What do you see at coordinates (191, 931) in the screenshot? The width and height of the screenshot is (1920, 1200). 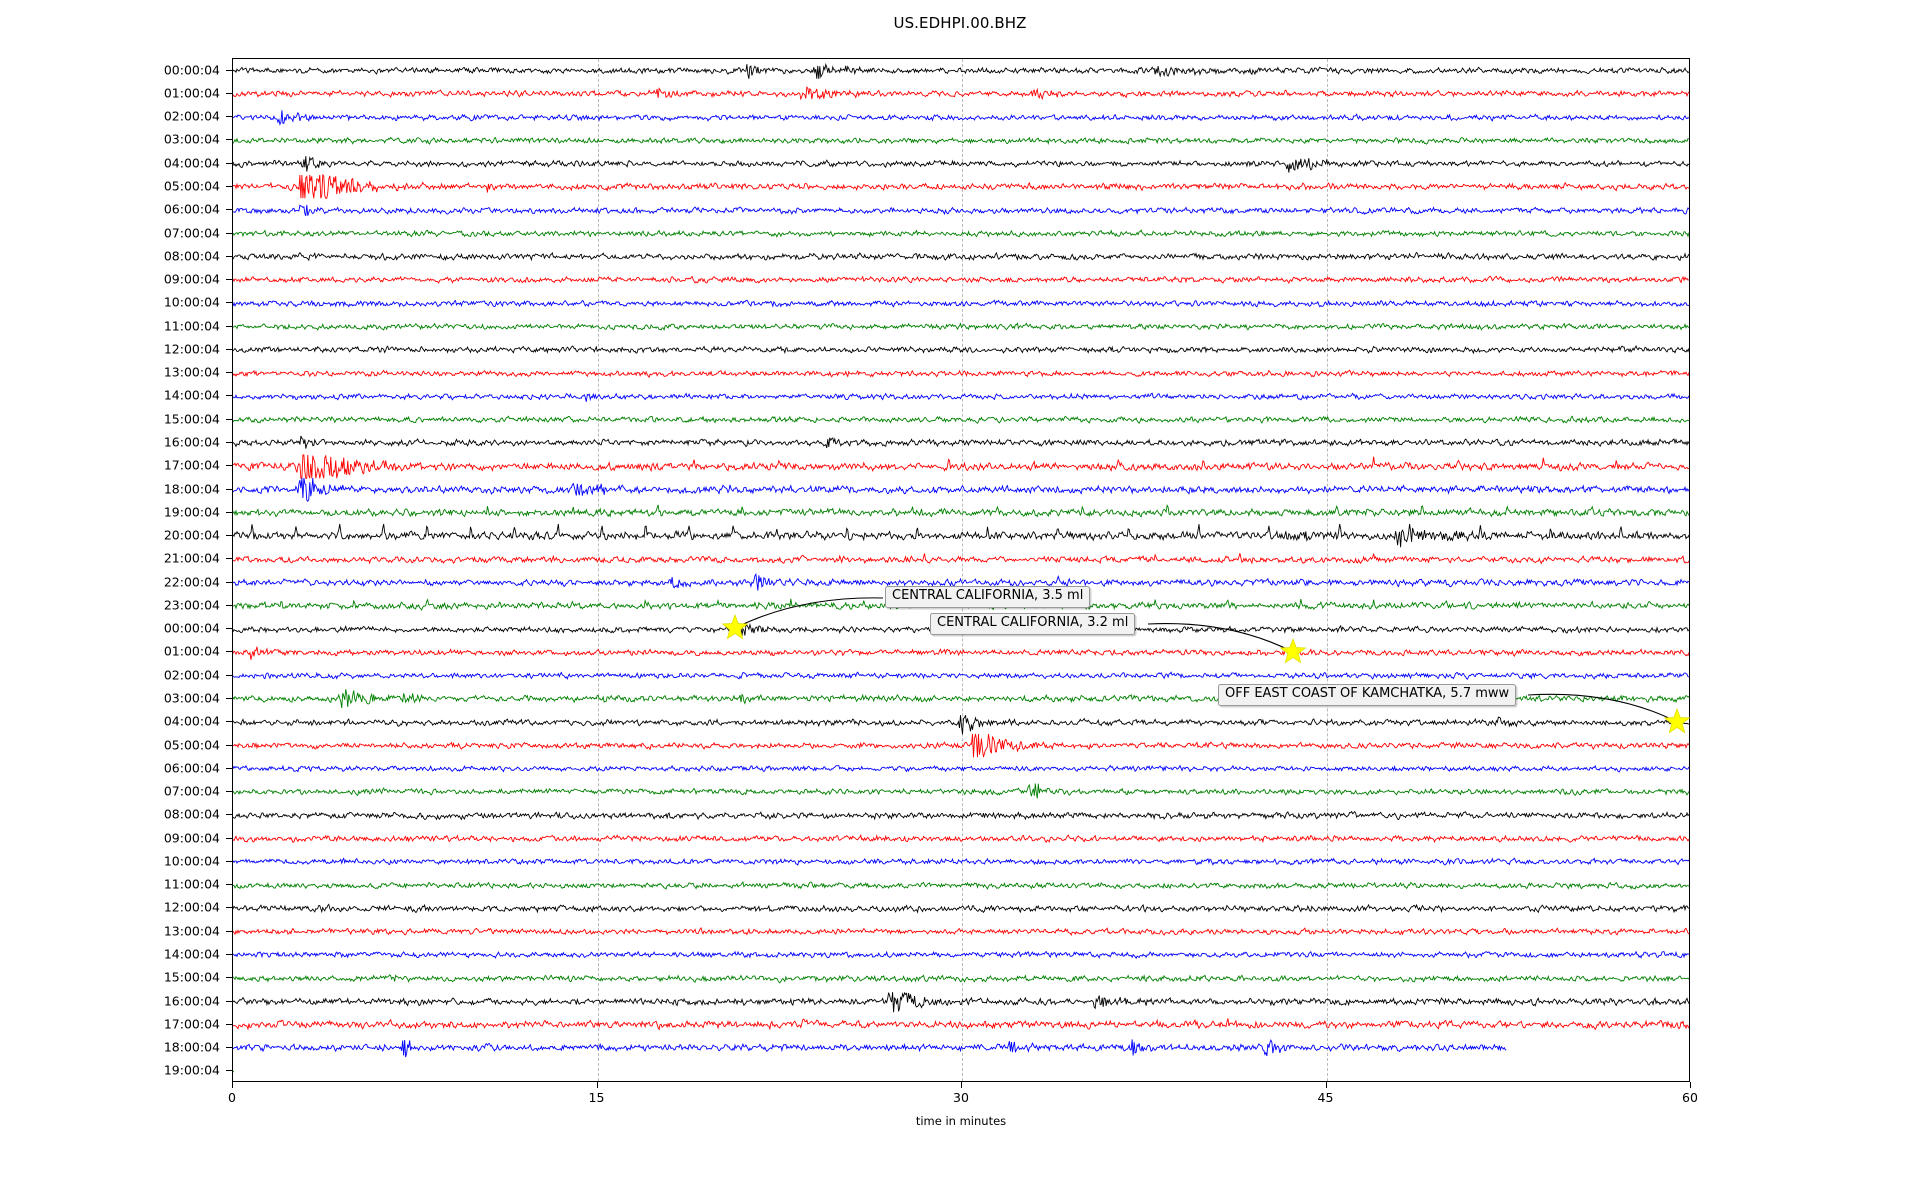 I see `y-axis-tick-label: 13:00:04` at bounding box center [191, 931].